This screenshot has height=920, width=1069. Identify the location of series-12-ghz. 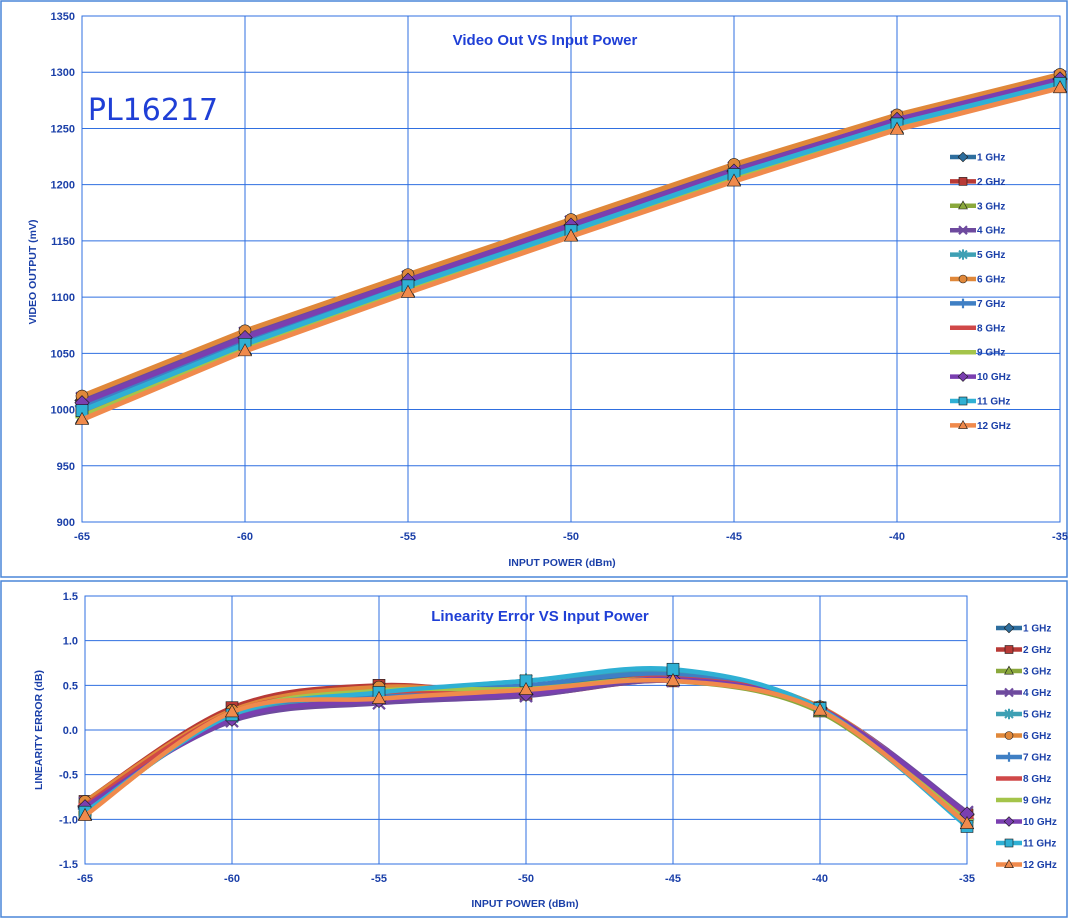
(526, 751).